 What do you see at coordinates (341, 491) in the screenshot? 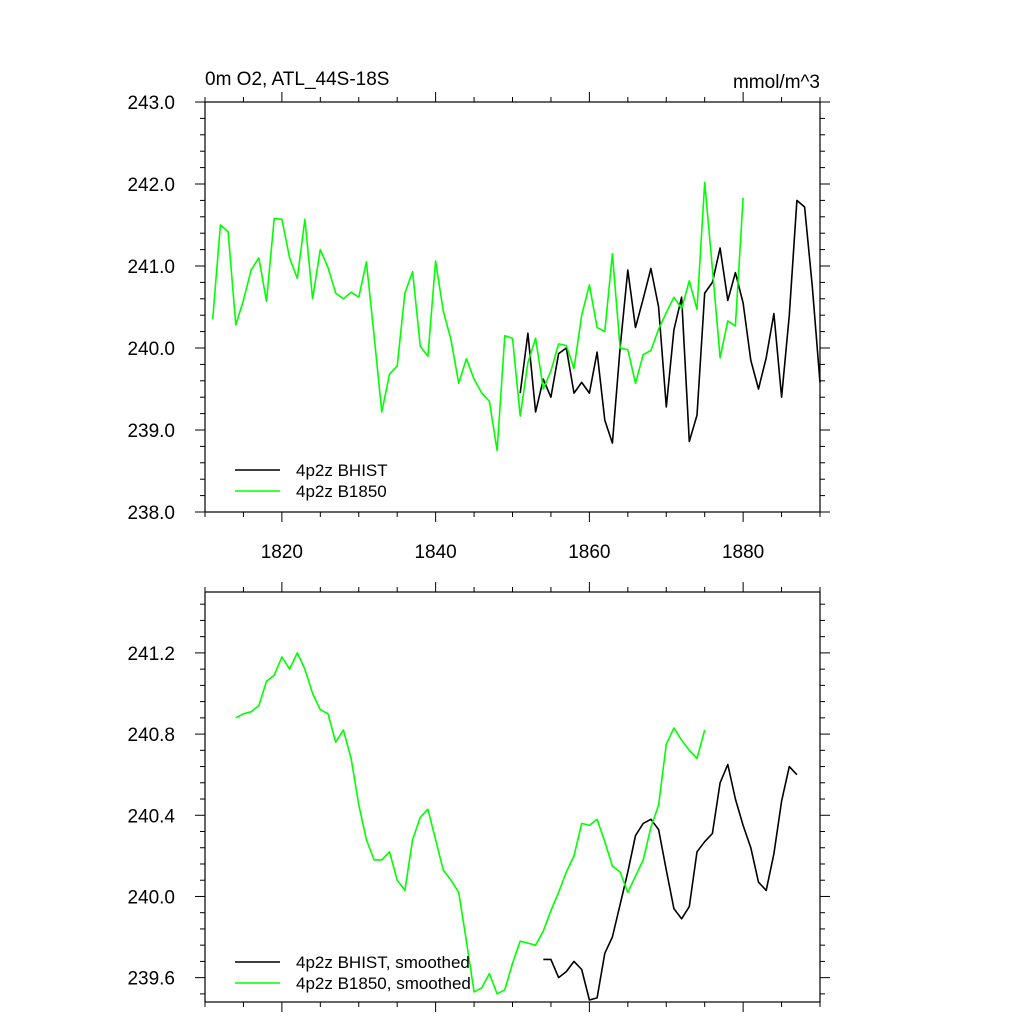
I see `legend-label: 4p2z B1850` at bounding box center [341, 491].